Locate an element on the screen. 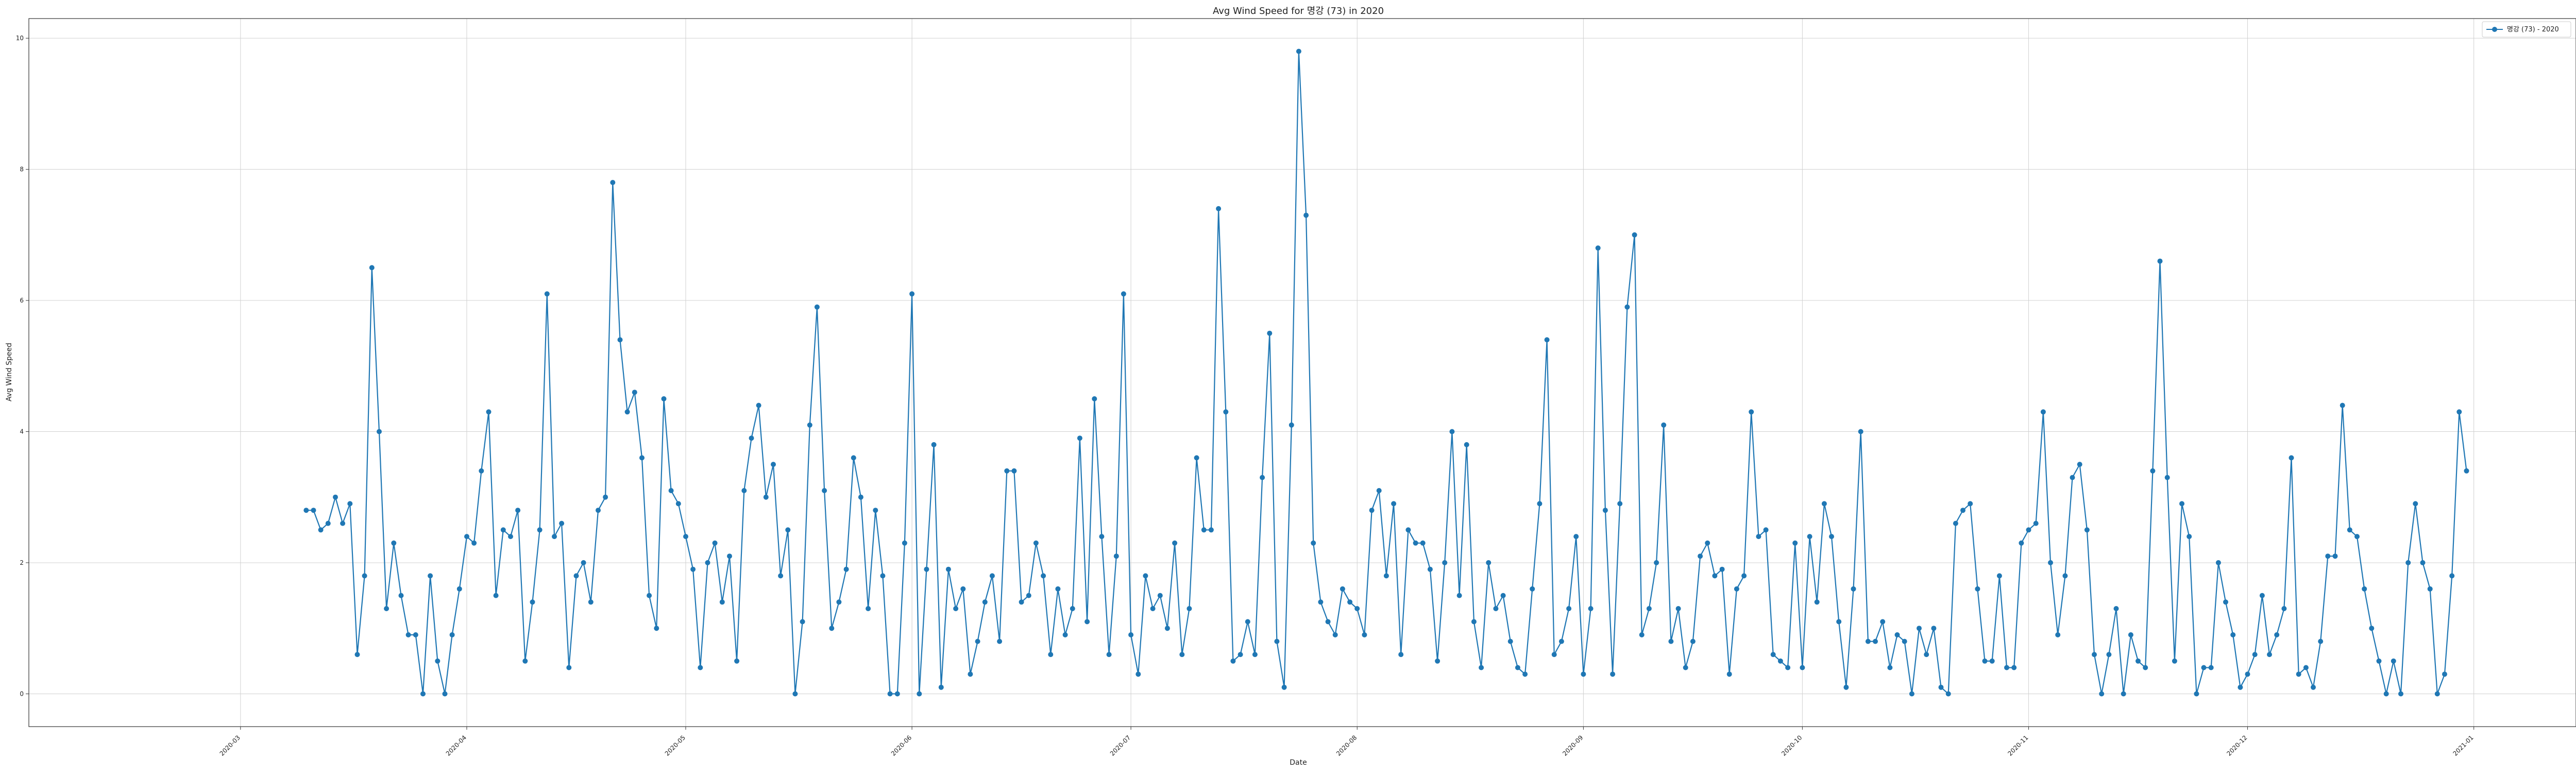 This screenshot has height=773, width=2576. x-axis-title: Date is located at coordinates (1299, 763).